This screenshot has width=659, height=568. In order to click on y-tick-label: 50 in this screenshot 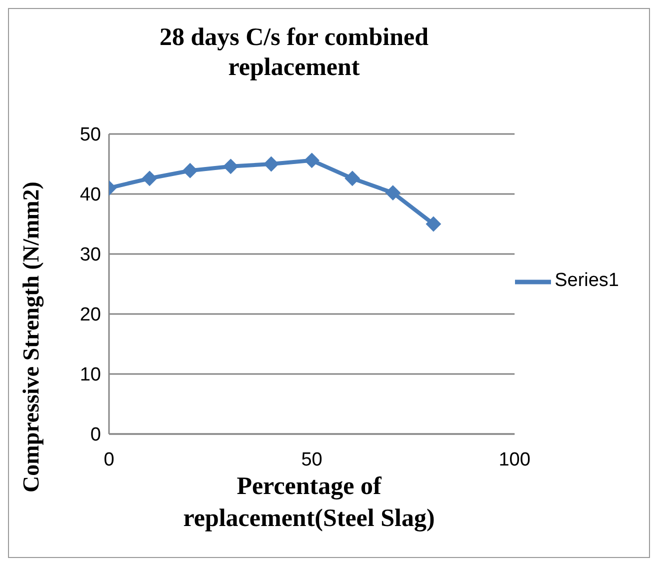, I will do `click(90, 135)`.